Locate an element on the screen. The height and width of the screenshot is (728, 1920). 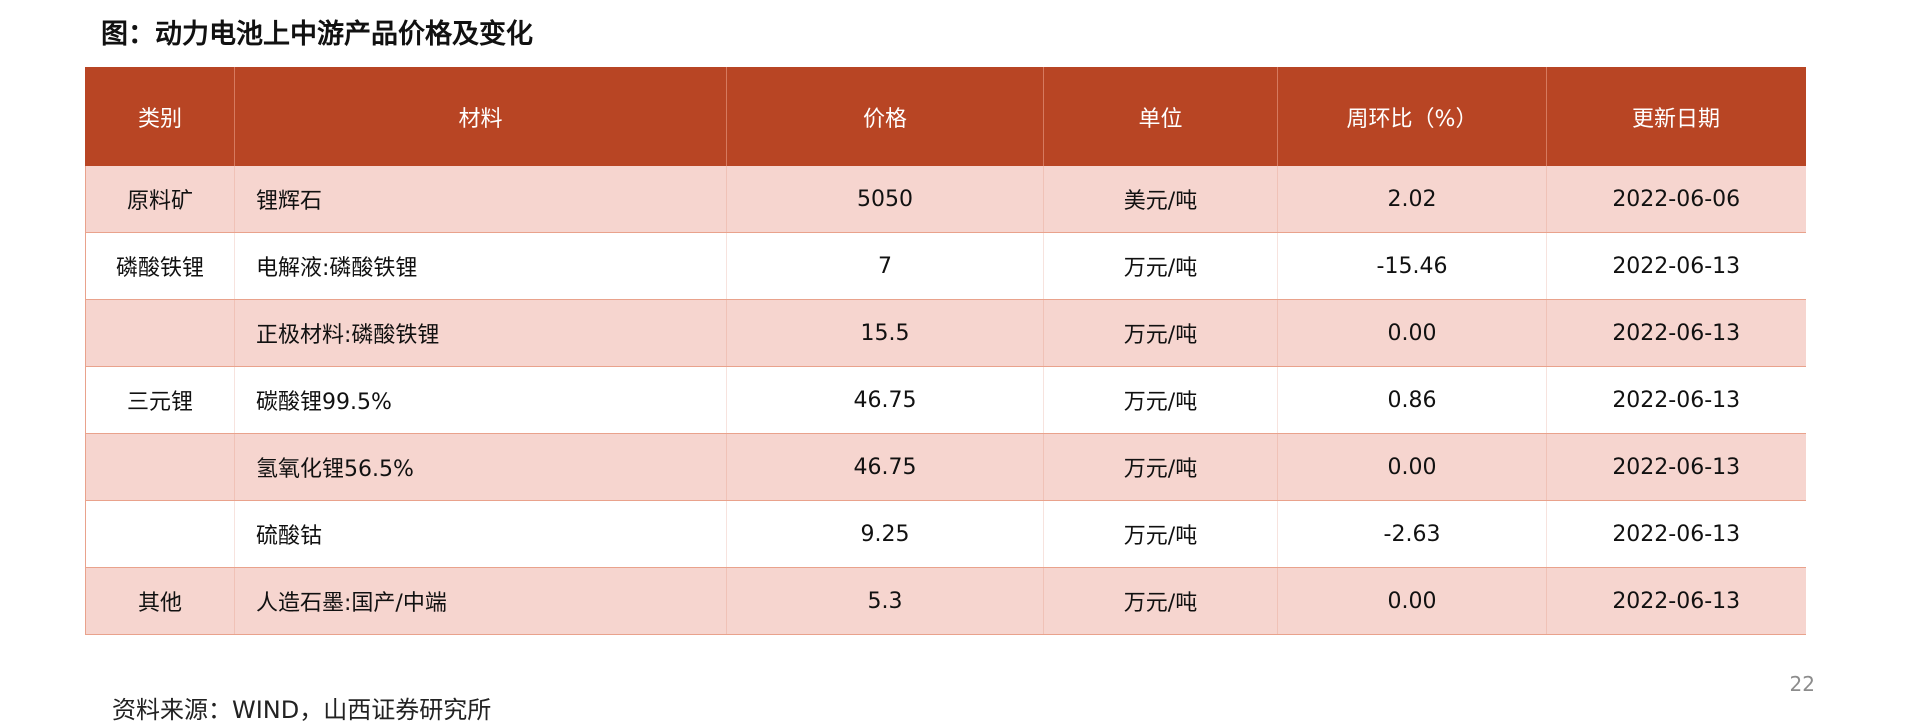
table-row: 三元锂 碳酸锂99.5% 46.75 万元/吨 0.86 2022-06-13 is located at coordinates (945, 400).